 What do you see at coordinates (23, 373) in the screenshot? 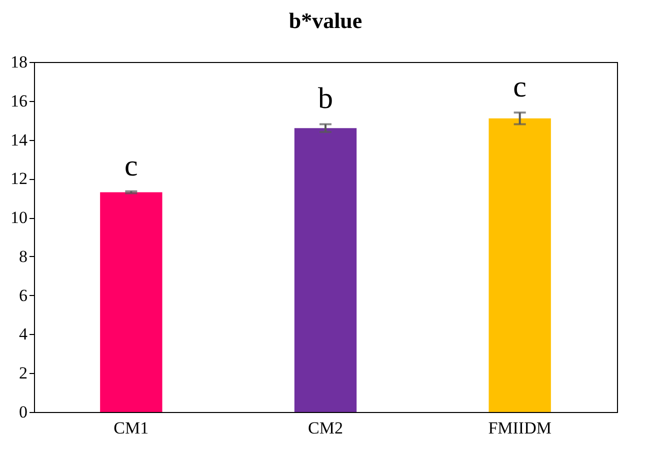
I see `y-tick-label: 2` at bounding box center [23, 373].